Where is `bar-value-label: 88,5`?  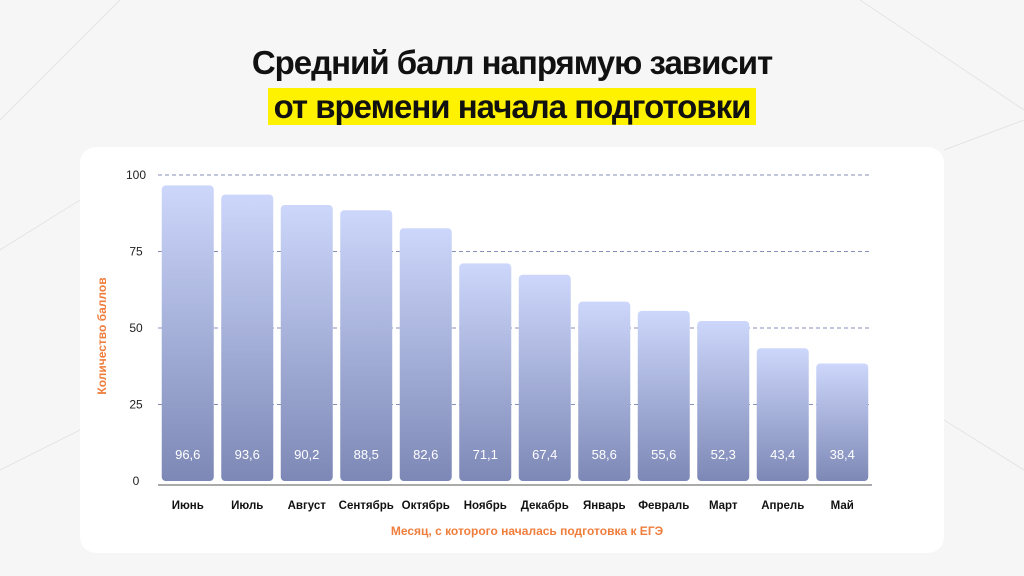 bar-value-label: 88,5 is located at coordinates (366, 454).